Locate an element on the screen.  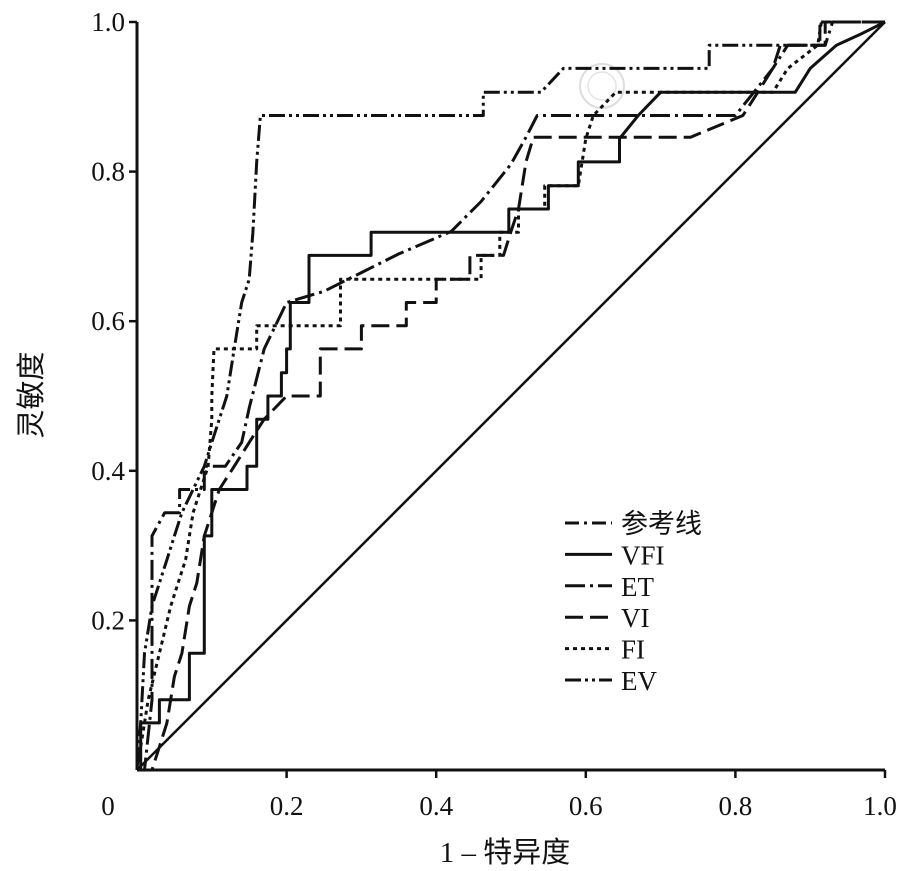
y-tick-label: 0.4 is located at coordinates (108, 471).